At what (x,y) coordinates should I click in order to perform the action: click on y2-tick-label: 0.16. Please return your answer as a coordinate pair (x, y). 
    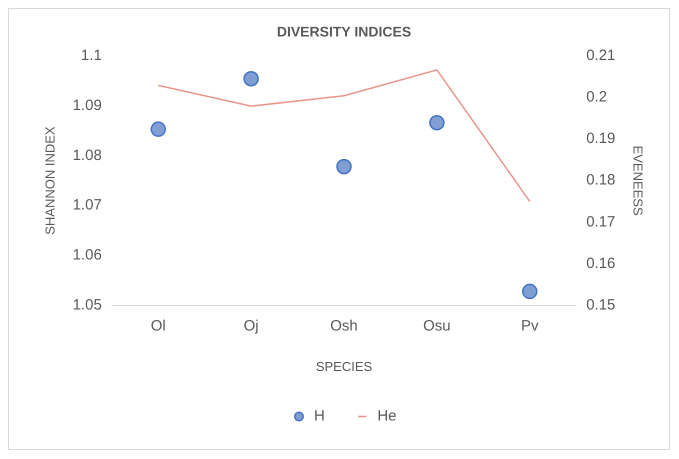
    Looking at the image, I should click on (601, 263).